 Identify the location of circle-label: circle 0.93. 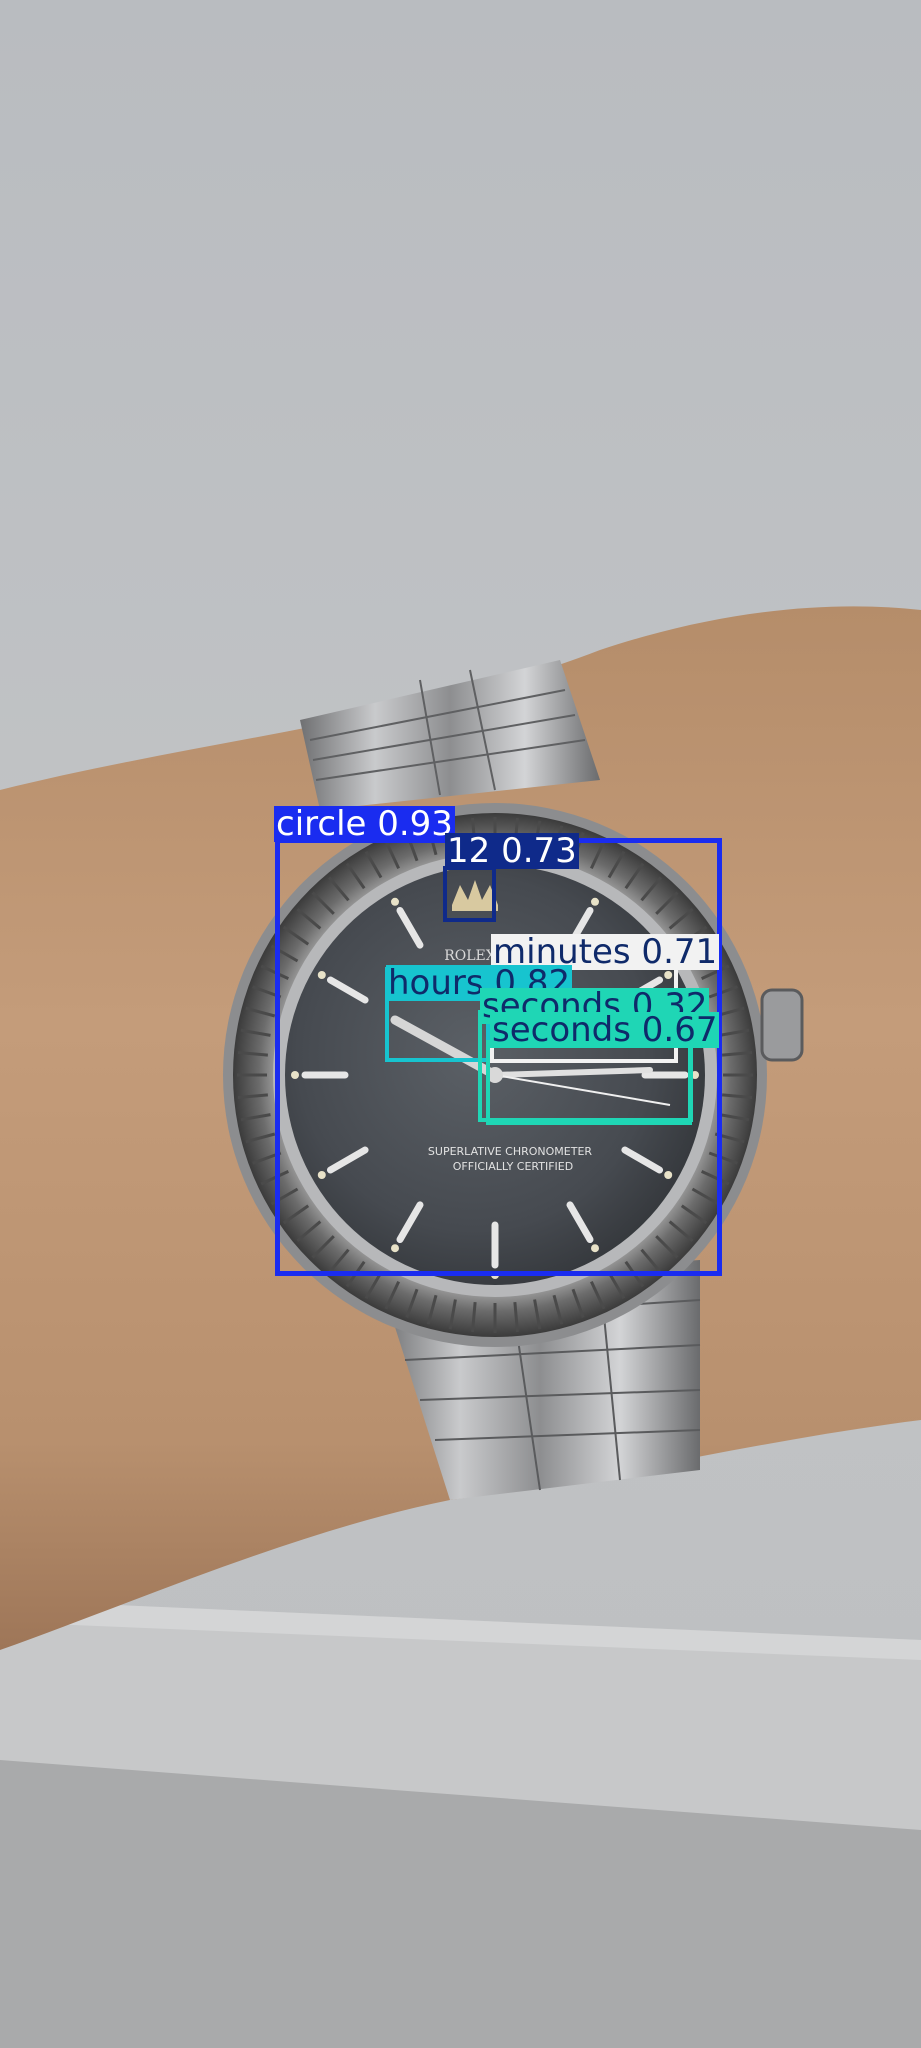
(364, 824).